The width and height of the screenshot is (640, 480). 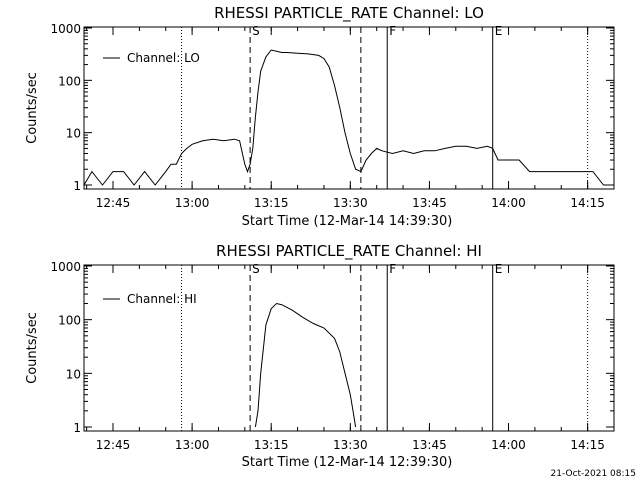 I want to click on panel-hi-series, so click(x=305, y=365).